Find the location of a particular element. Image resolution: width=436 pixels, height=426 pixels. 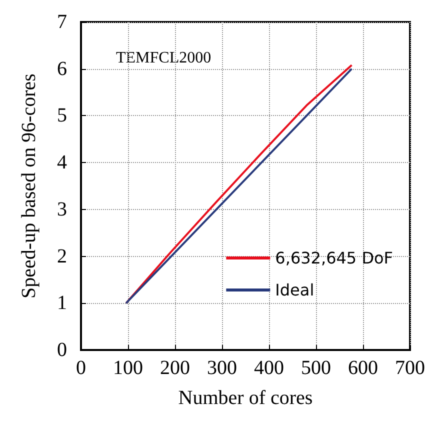

y-tick-label: 7 is located at coordinates (62, 22).